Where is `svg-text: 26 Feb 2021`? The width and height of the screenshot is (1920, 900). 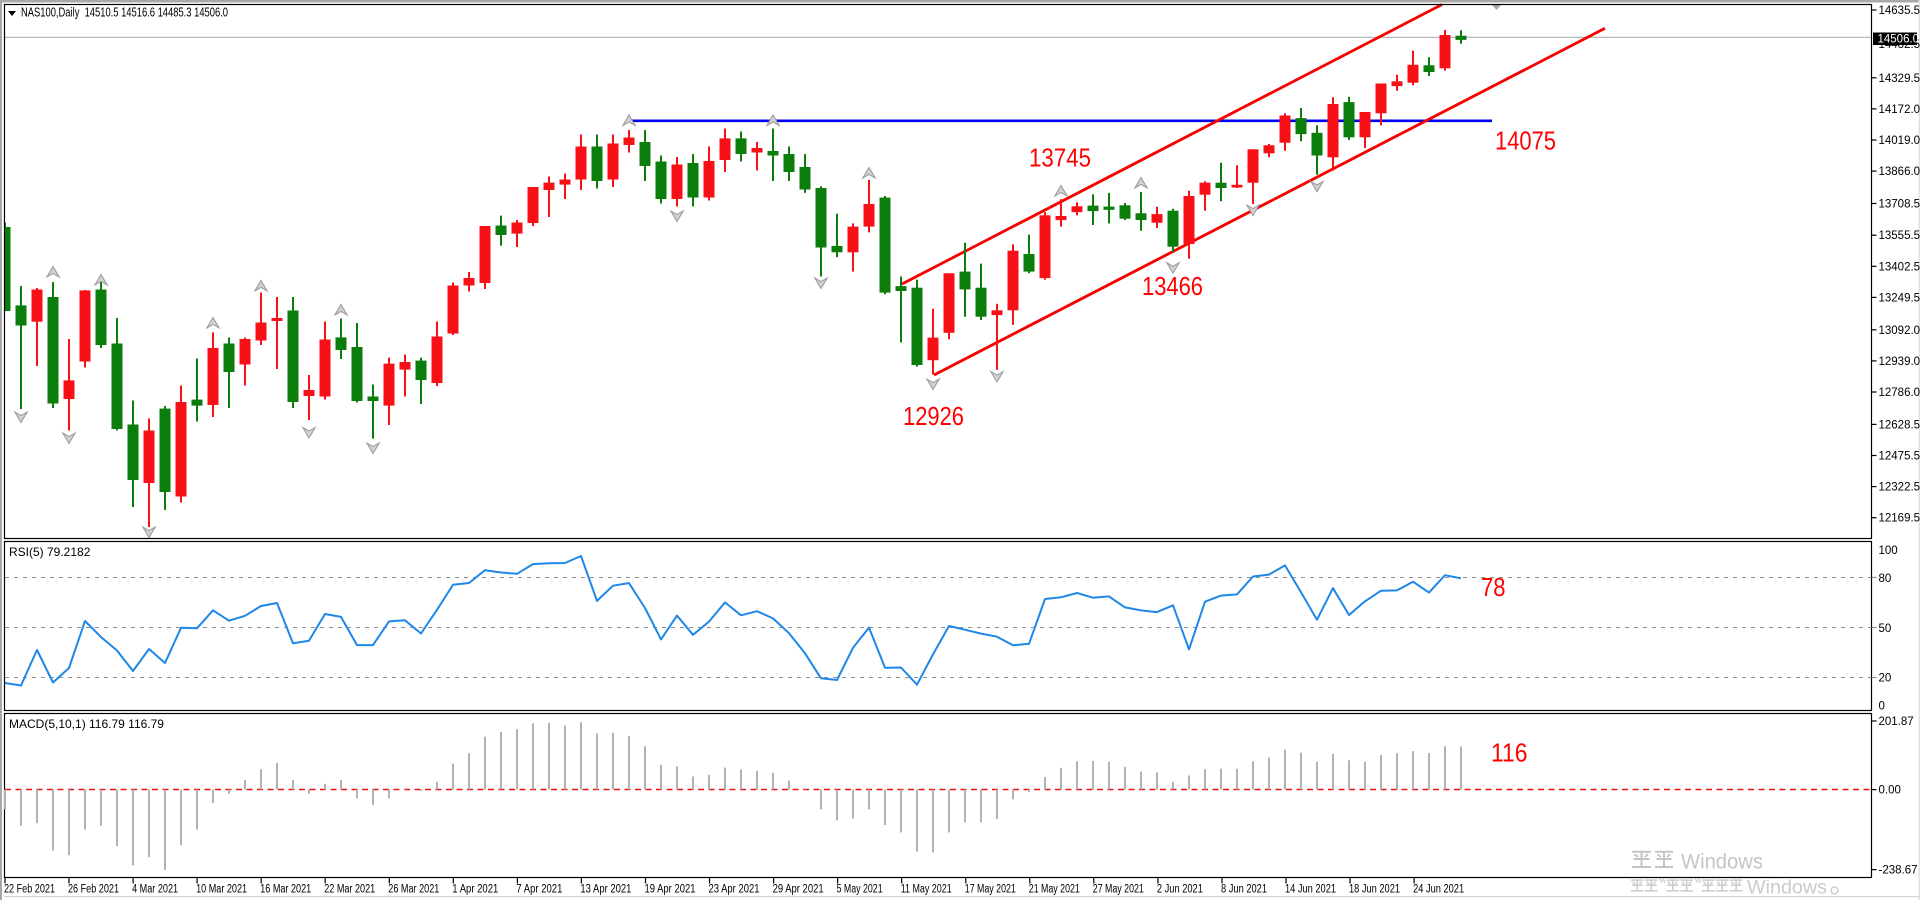 svg-text: 26 Feb 2021 is located at coordinates (93, 890).